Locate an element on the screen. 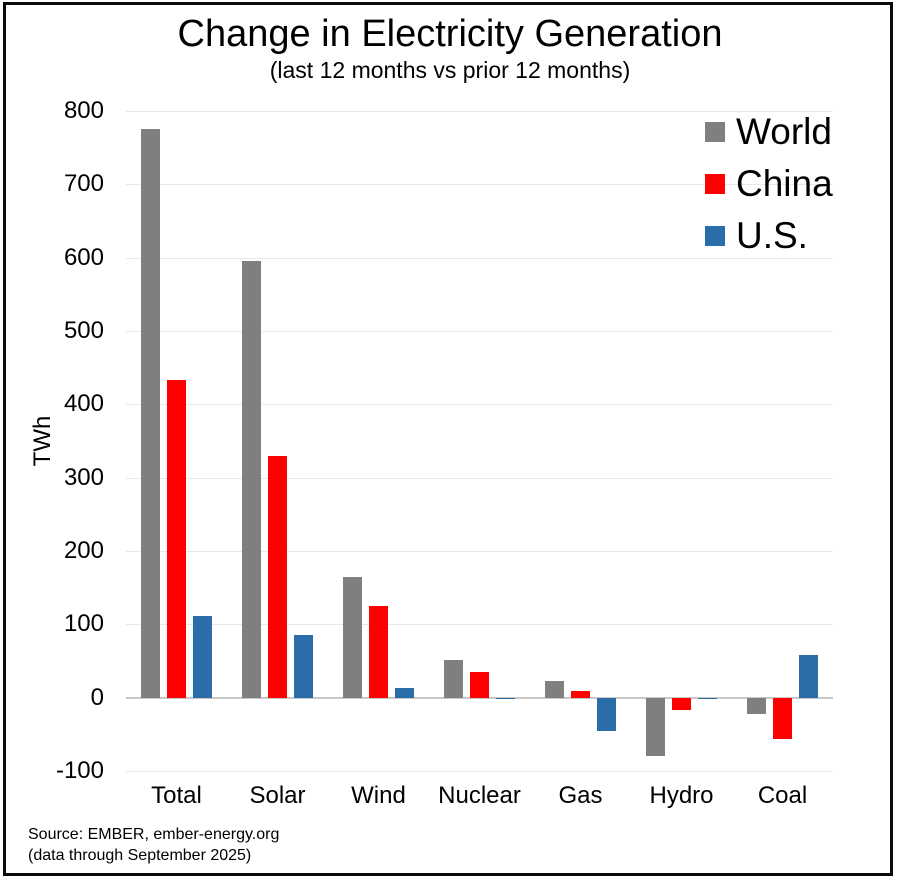  x-axis-label-coal: Coal is located at coordinates (782, 795).